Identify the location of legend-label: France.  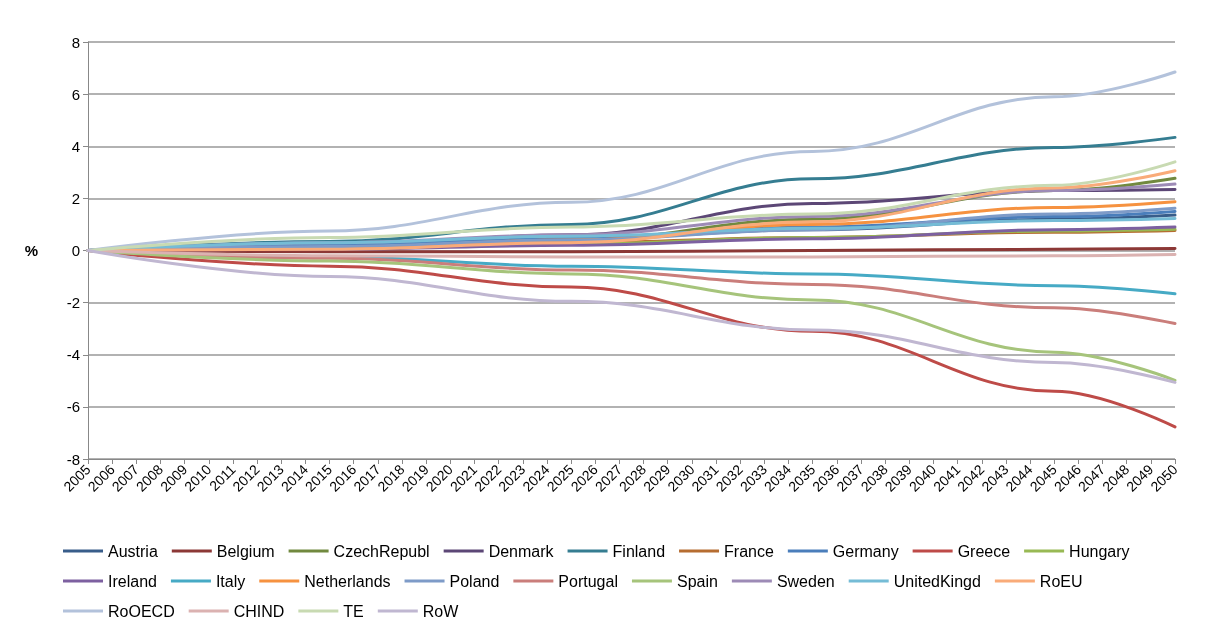
(749, 551).